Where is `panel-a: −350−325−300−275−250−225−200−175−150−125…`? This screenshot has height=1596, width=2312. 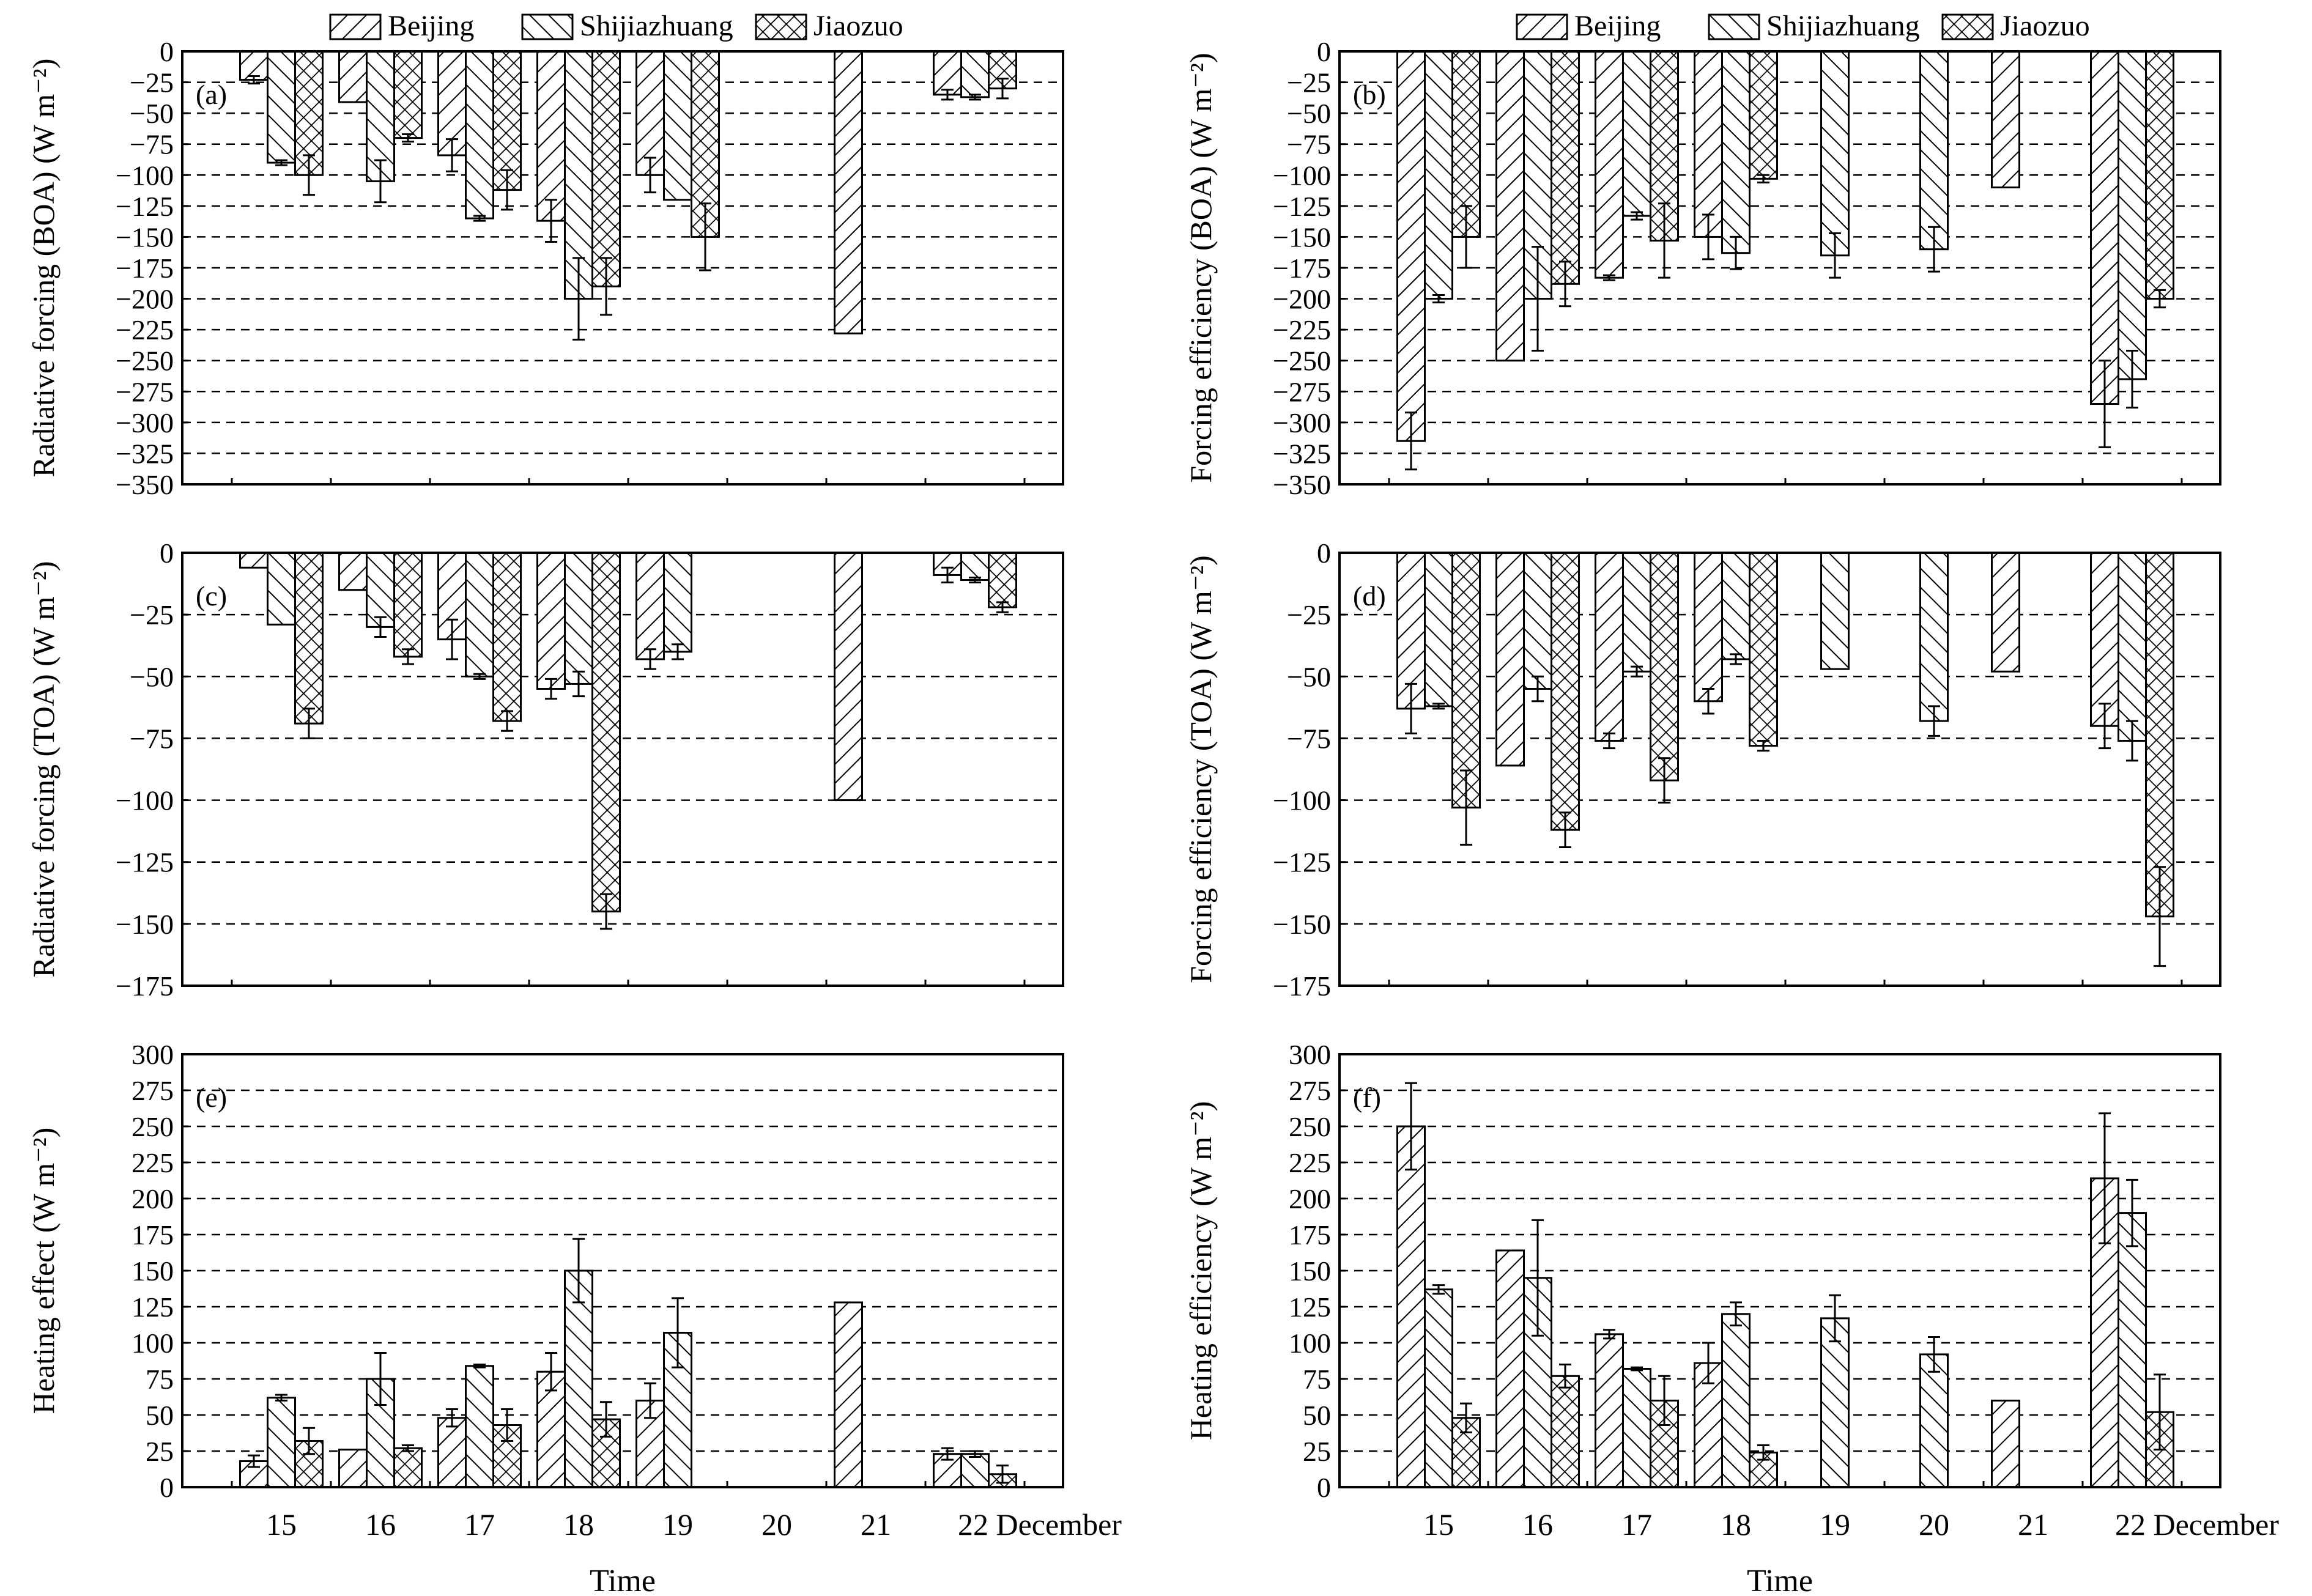 panel-a: −350−325−300−275−250−225−200−175−150−125… is located at coordinates (545, 268).